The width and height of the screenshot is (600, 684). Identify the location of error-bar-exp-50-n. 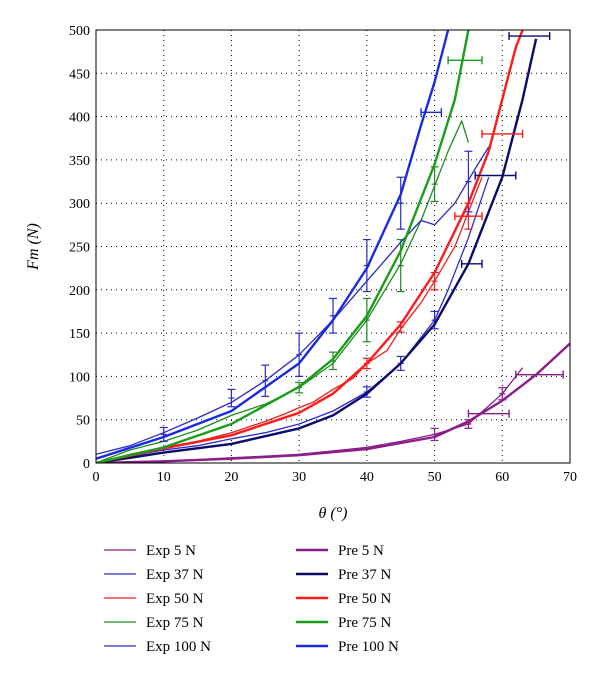
(434, 281).